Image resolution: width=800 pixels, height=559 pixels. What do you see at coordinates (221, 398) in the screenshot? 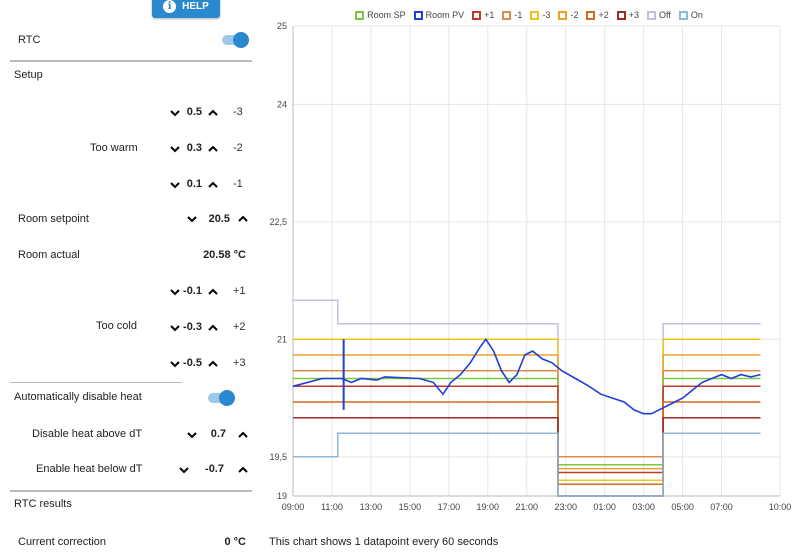
I see `auto-disable-toggle` at bounding box center [221, 398].